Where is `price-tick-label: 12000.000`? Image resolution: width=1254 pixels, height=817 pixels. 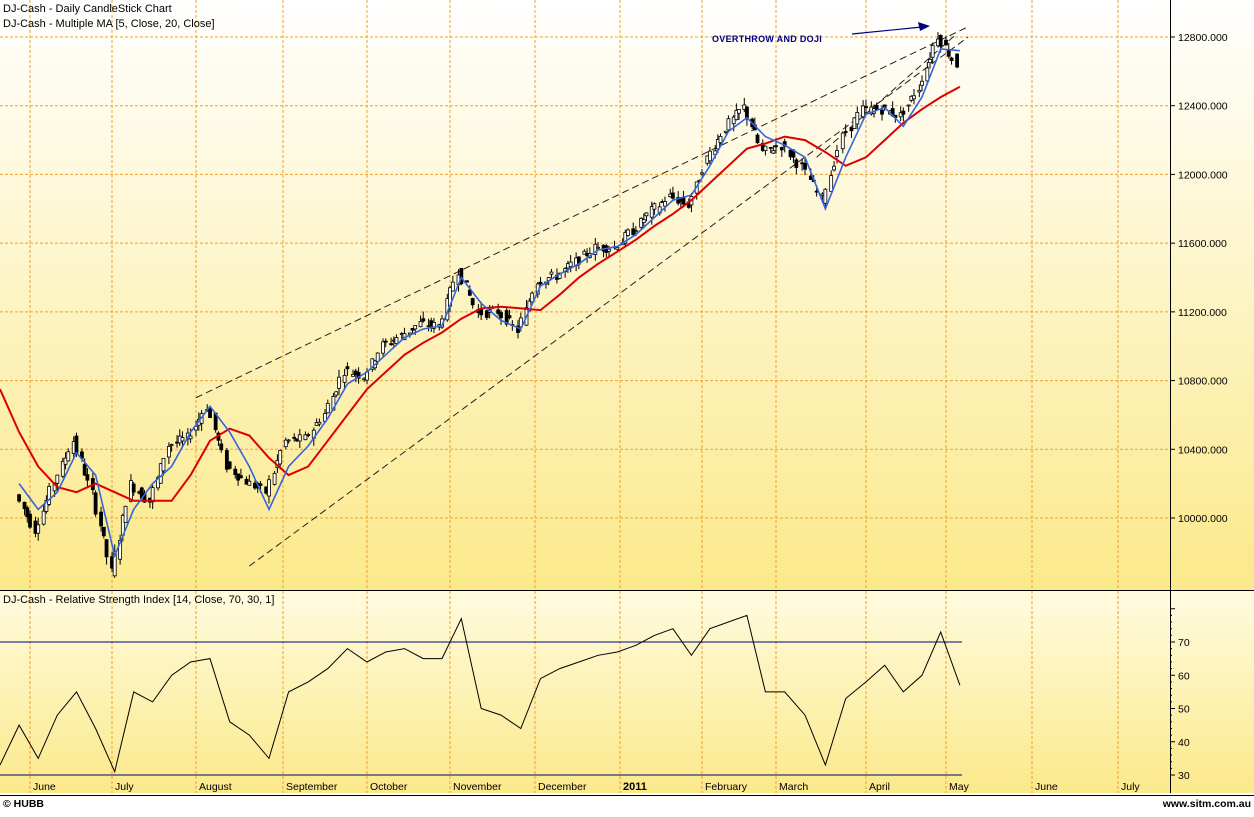 price-tick-label: 12000.000 is located at coordinates (1203, 175).